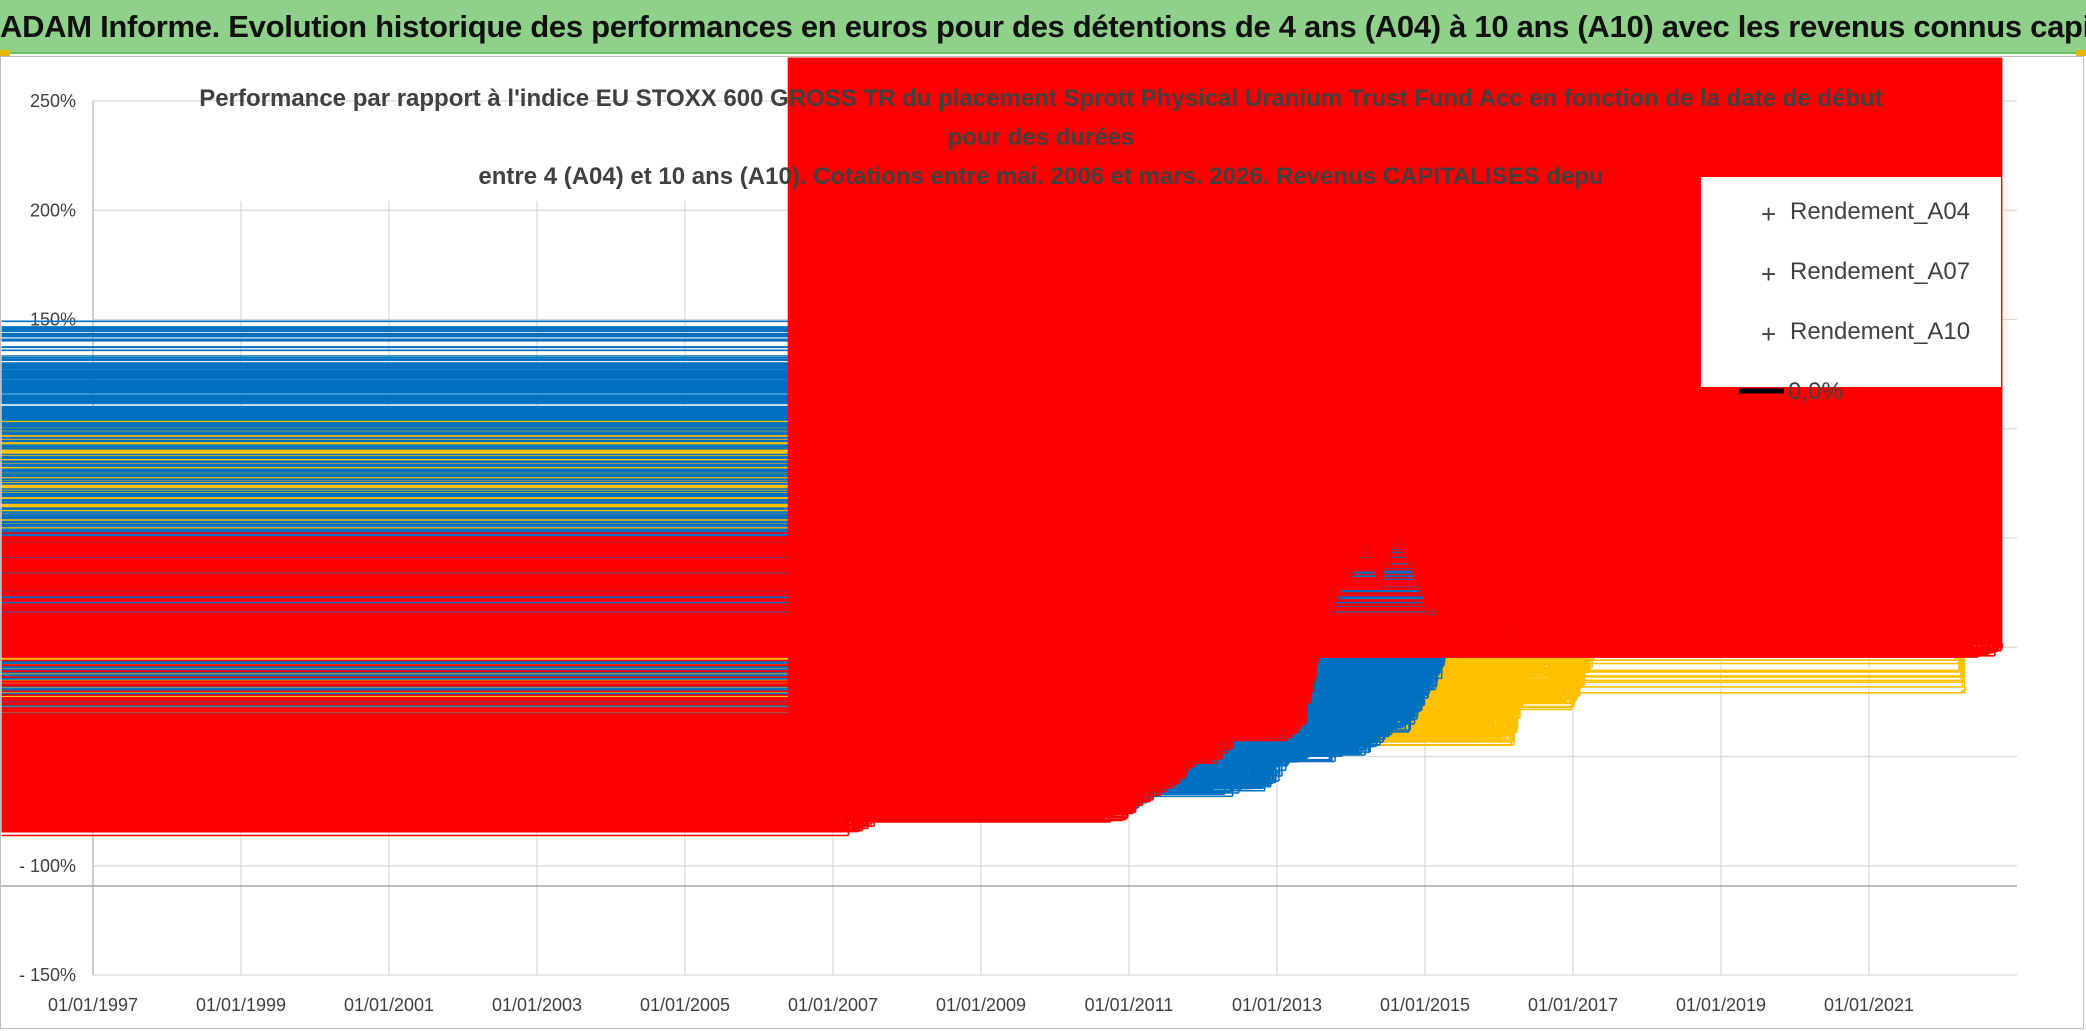 This screenshot has height=1031, width=2086. I want to click on chart-title-line-2: pour des durées, so click(1041, 137).